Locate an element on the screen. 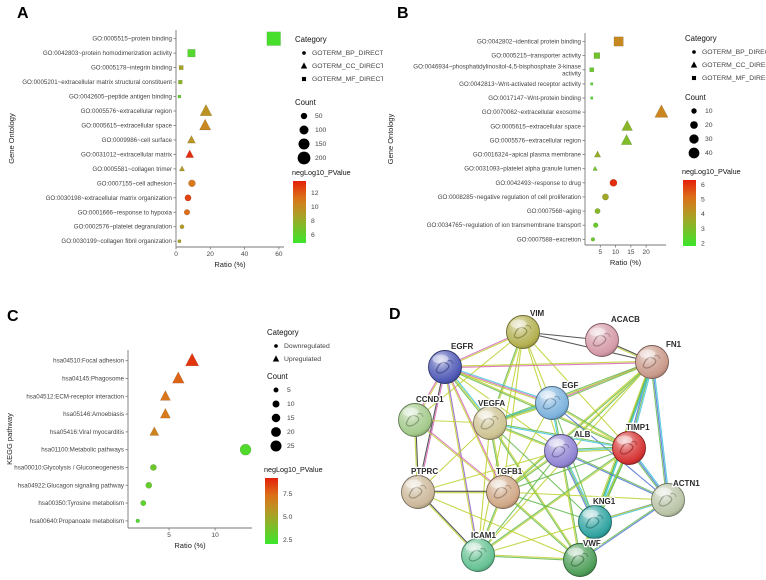 The width and height of the screenshot is (766, 580). term-label: GO:0007155~cell adhesion is located at coordinates (135, 183).